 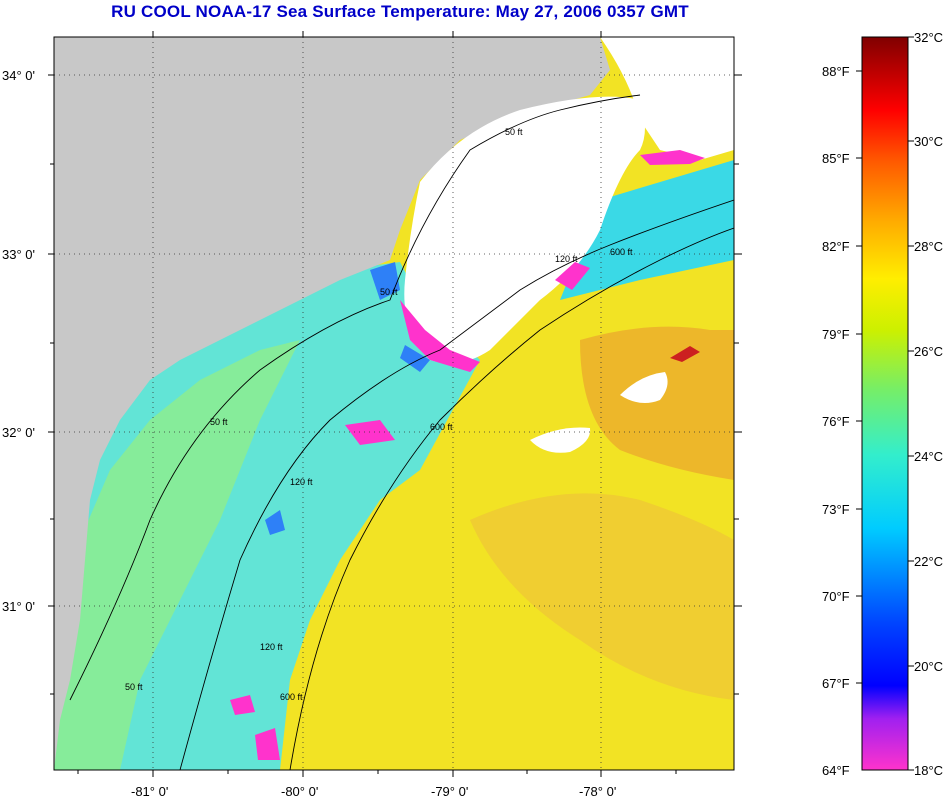 What do you see at coordinates (177, 555) in the screenshot?
I see `nearshore-water` at bounding box center [177, 555].